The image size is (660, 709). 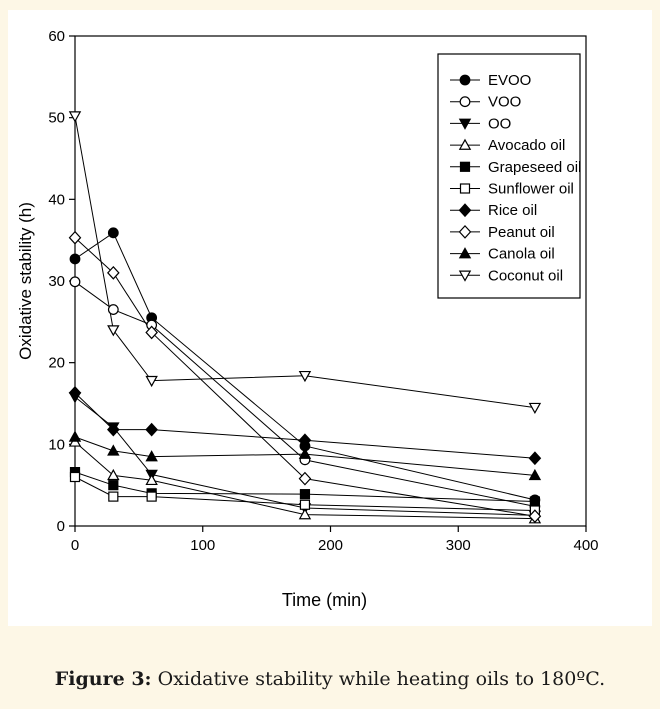 I want to click on legend-label: Coconut oil, so click(x=525, y=275).